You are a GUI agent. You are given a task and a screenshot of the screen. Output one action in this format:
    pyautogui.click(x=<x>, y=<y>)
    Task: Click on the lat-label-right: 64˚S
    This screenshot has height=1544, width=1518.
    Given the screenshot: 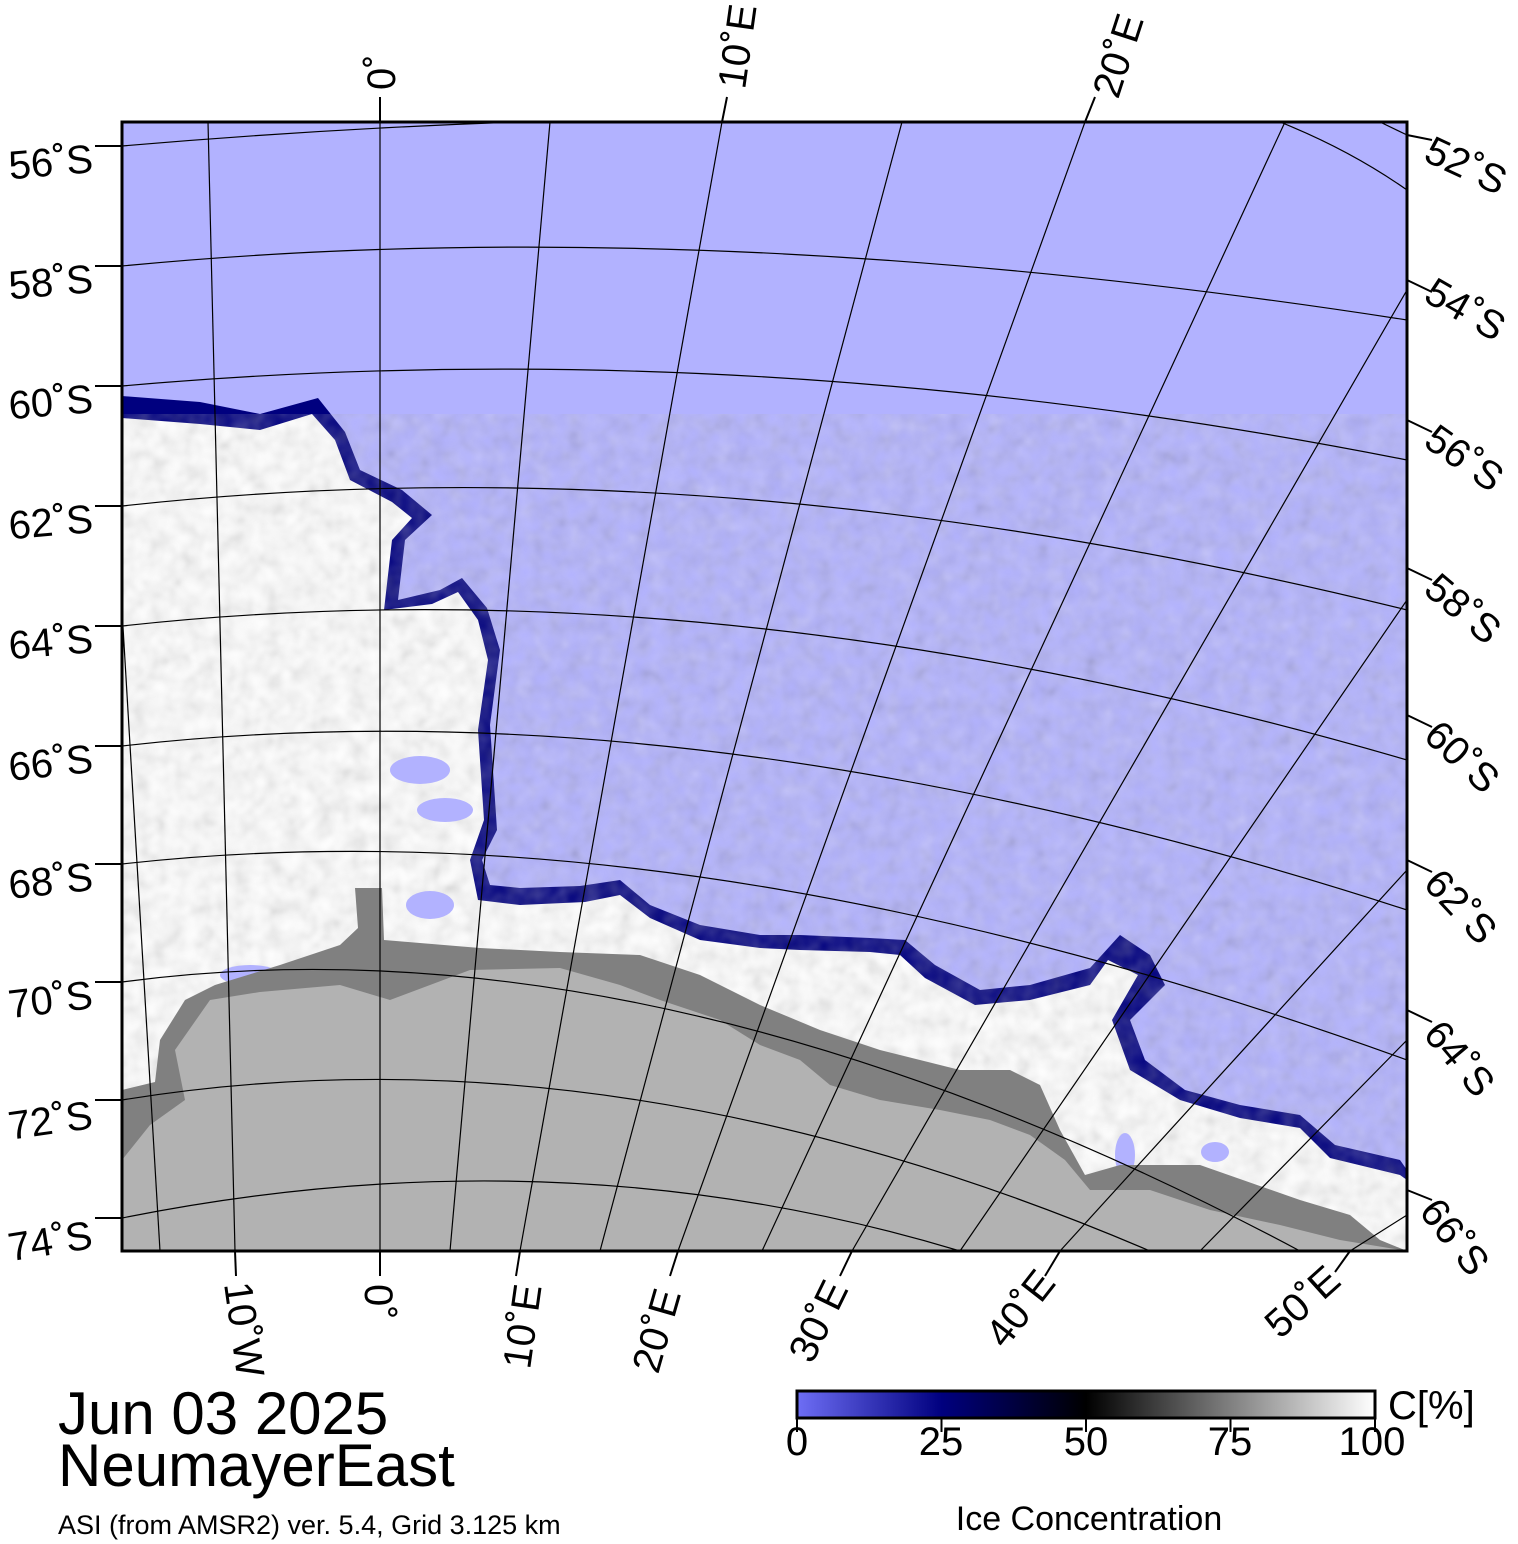 What is the action you would take?
    pyautogui.click(x=1459, y=1059)
    